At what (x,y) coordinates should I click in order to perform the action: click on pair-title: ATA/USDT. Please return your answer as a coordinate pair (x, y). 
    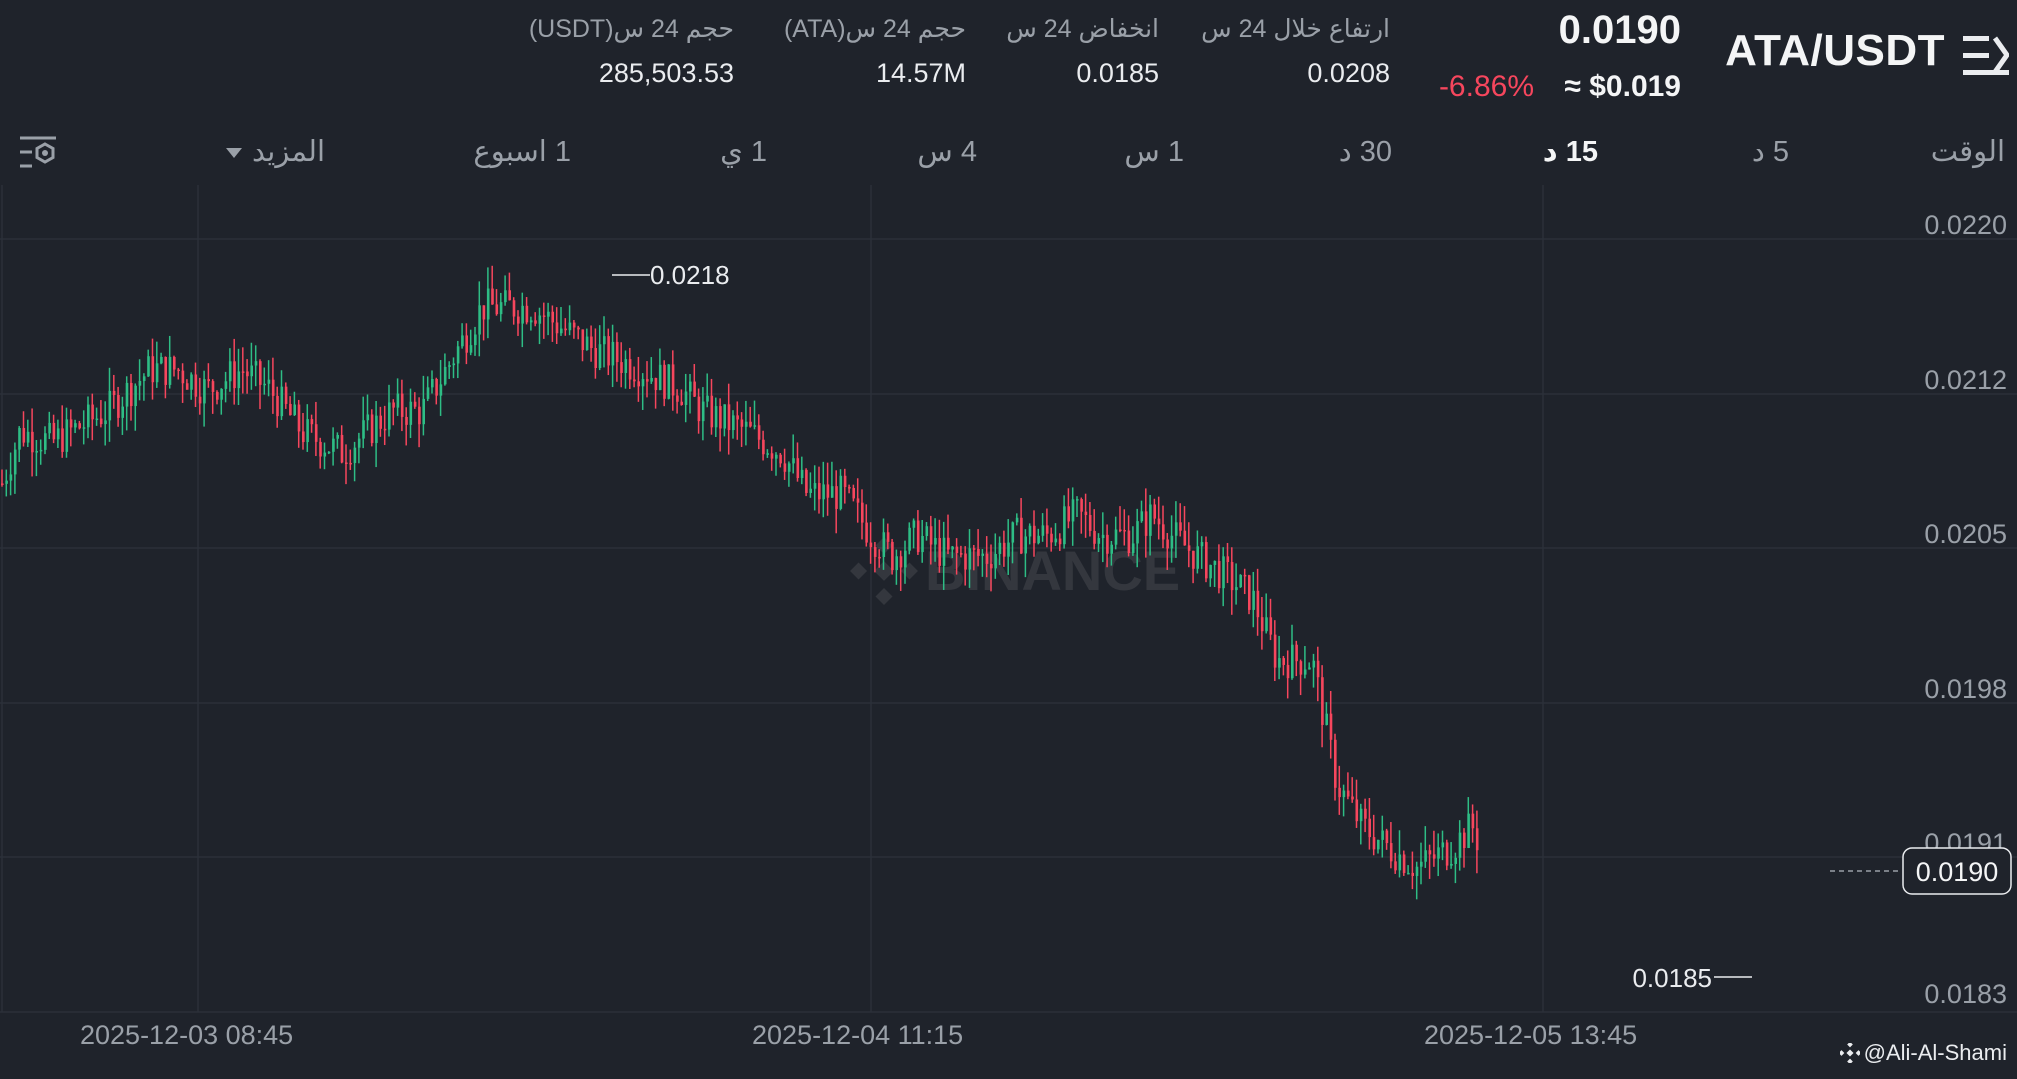
    Looking at the image, I should click on (1835, 50).